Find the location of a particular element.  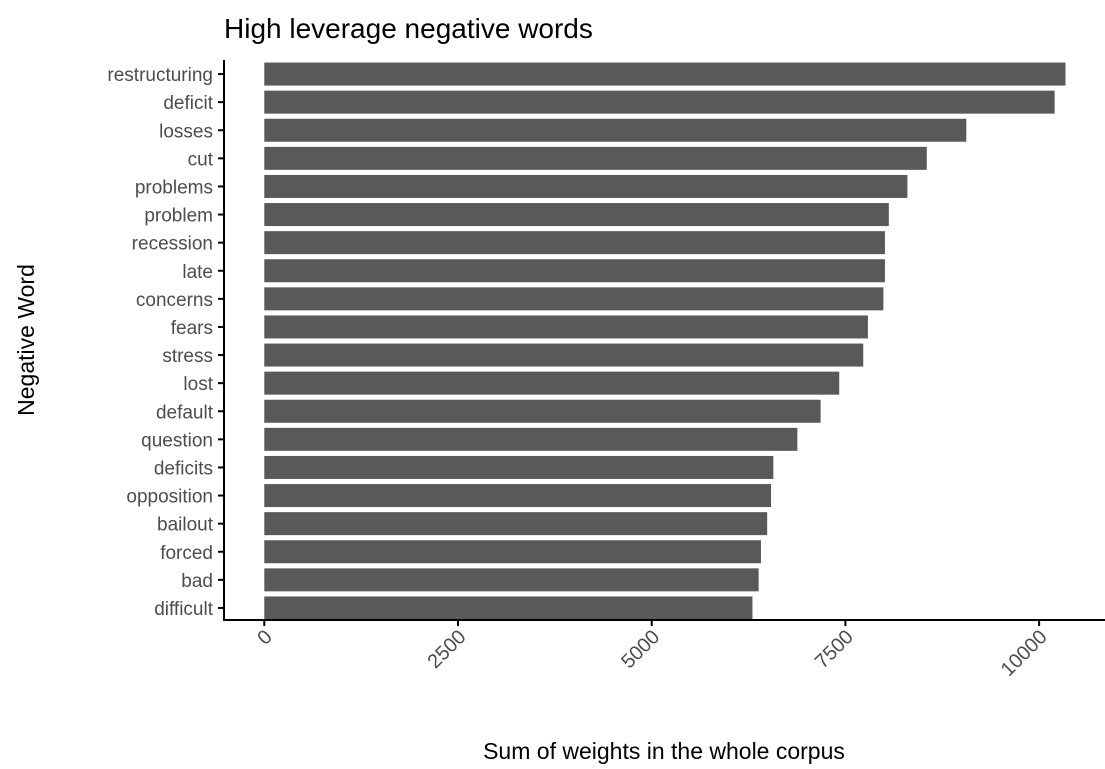

bar-deficit is located at coordinates (659, 102).